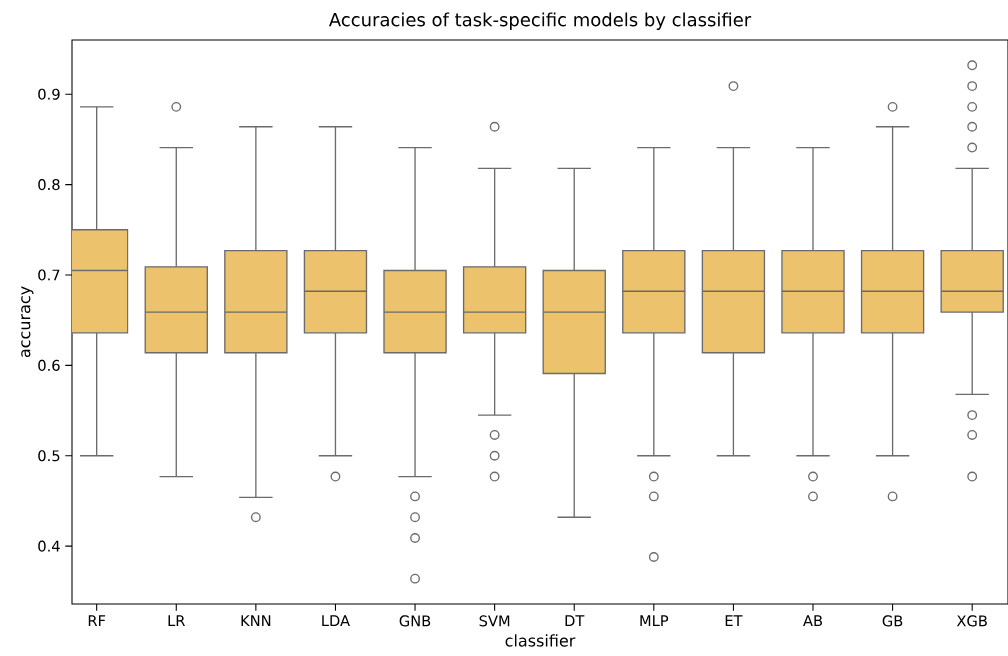  Describe the element at coordinates (336, 621) in the screenshot. I see `x-tick-label: LDA` at that location.